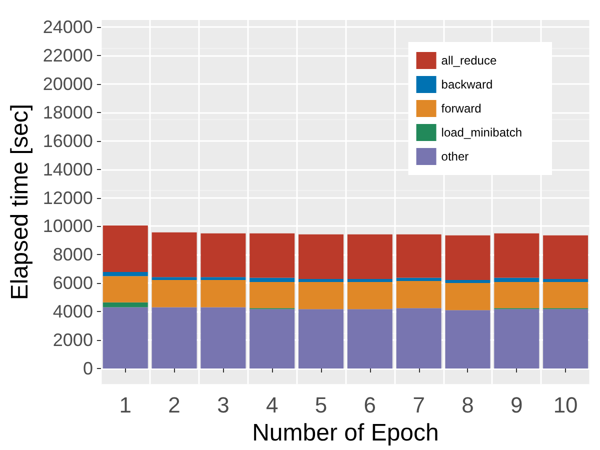 The width and height of the screenshot is (600, 450). I want to click on y-tick-label: 8000, so click(72, 254).